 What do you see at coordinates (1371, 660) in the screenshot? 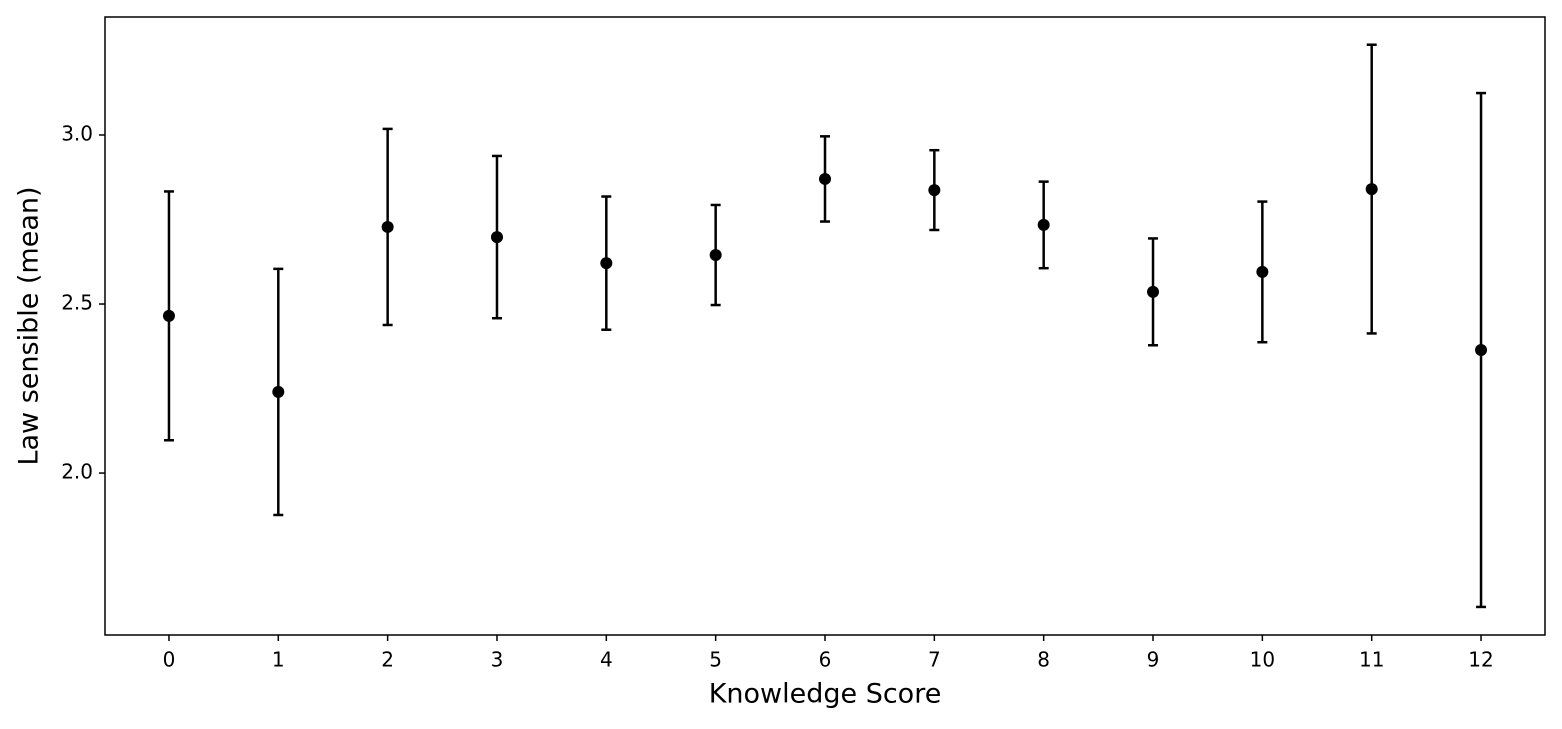
I see `x-tick-label: 11` at bounding box center [1371, 660].